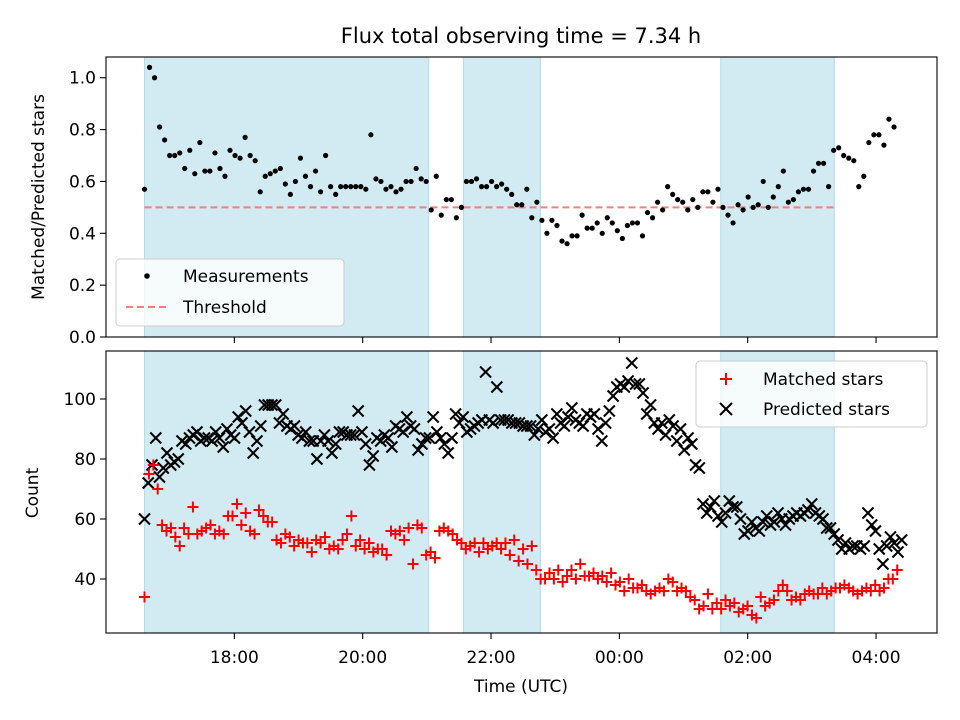 The image size is (960, 720). What do you see at coordinates (82, 234) in the screenshot?
I see `y-tick-label: 0.4` at bounding box center [82, 234].